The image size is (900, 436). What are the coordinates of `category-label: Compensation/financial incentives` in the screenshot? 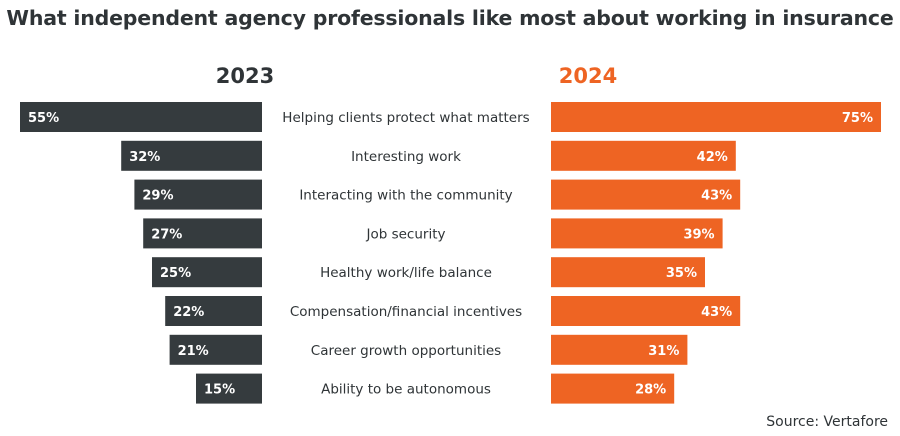 It's located at (406, 312).